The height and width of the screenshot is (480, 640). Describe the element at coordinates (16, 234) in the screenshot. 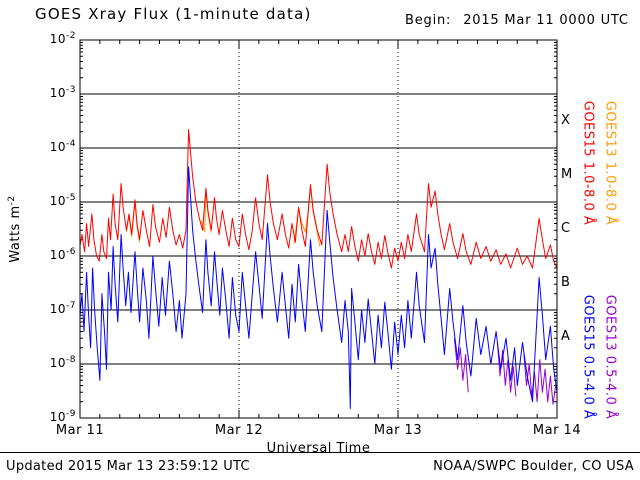

I see `y-axis-title-text: Watts m` at that location.